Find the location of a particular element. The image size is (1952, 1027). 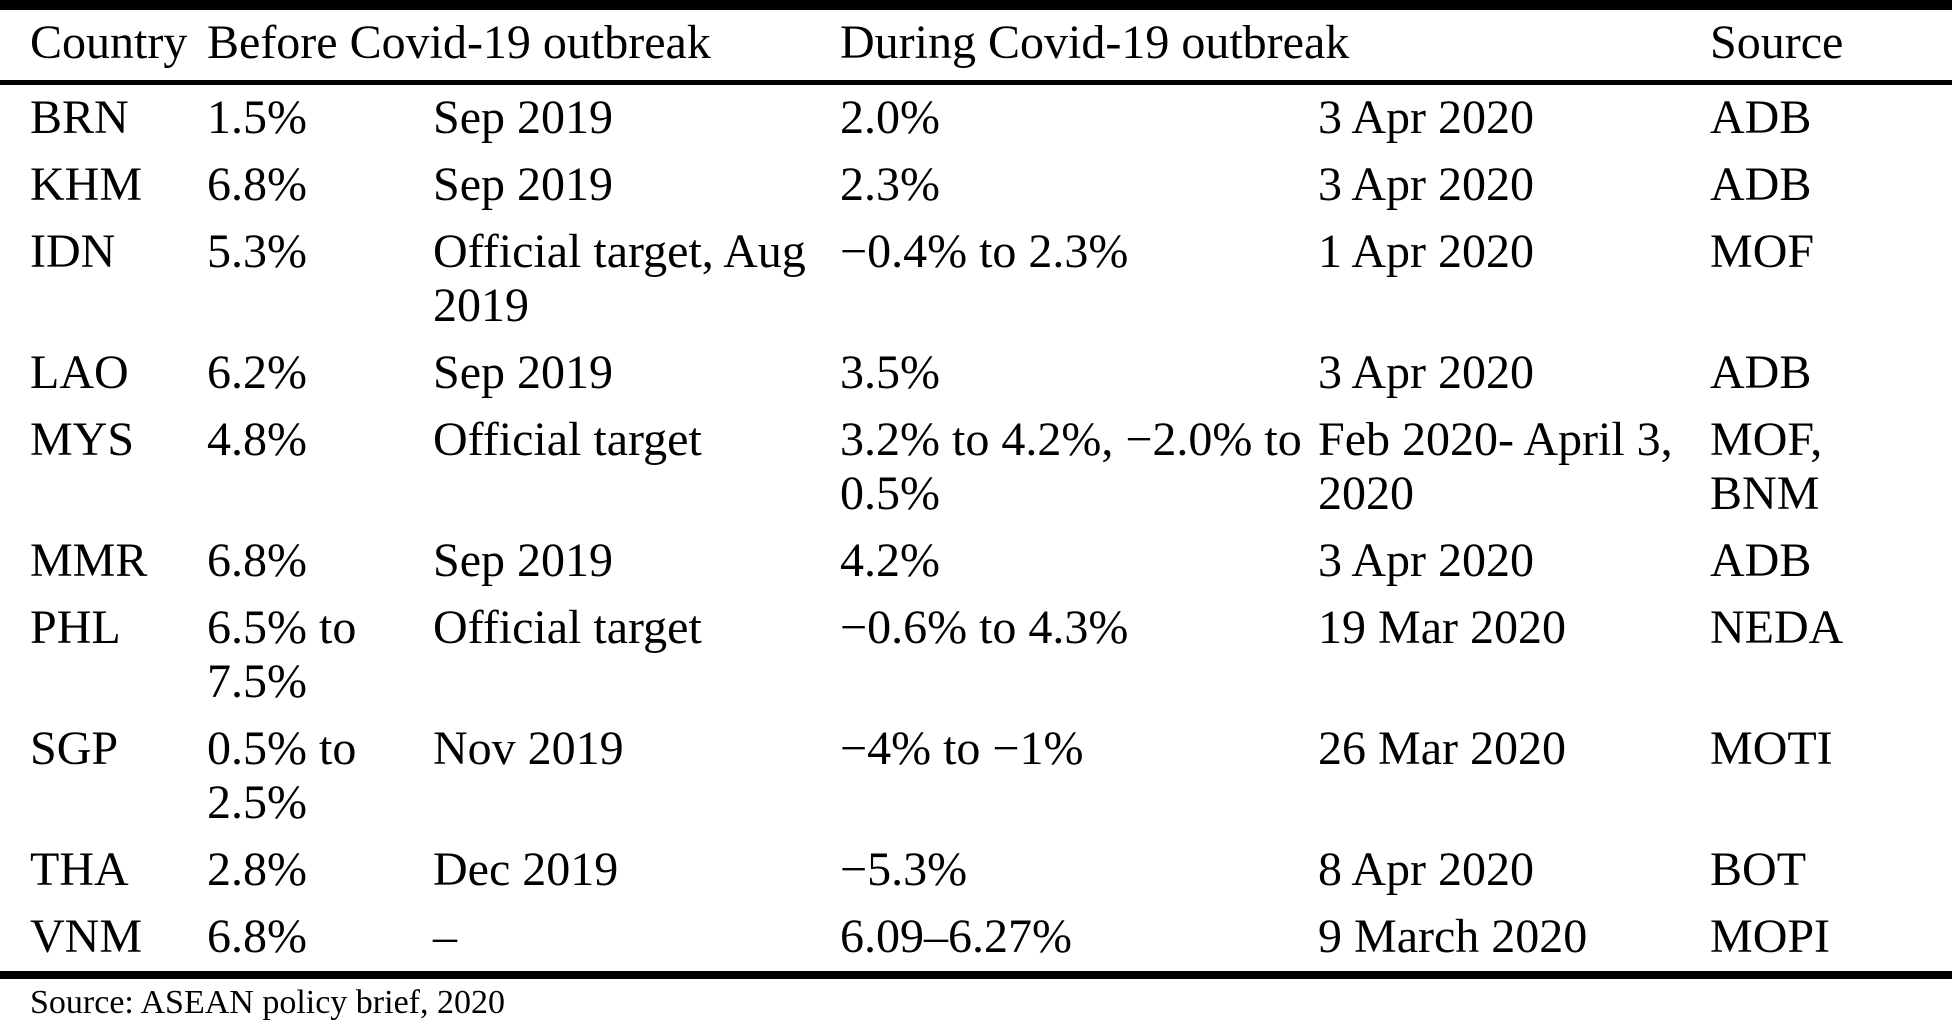

cell-during-value: 2.0% is located at coordinates (890, 117).